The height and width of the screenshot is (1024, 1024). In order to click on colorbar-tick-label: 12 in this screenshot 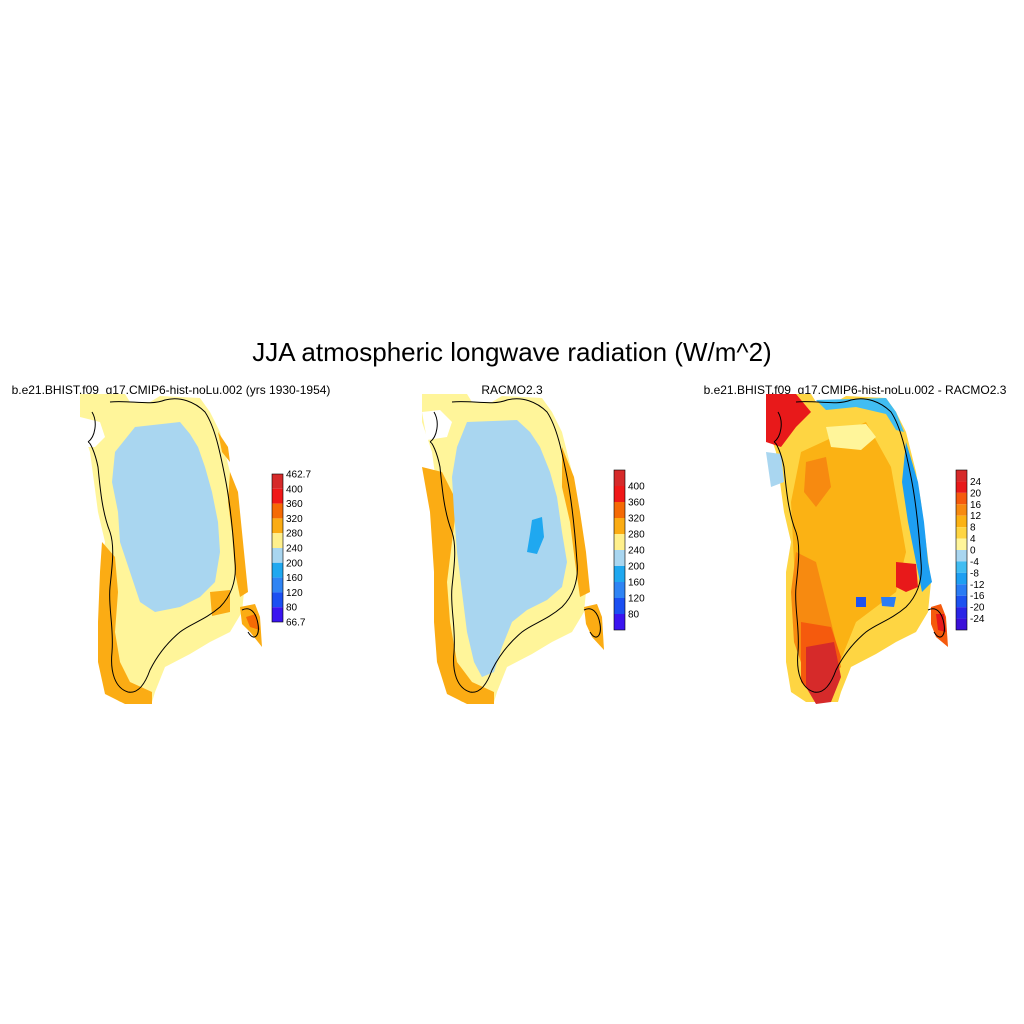, I will do `click(976, 516)`.